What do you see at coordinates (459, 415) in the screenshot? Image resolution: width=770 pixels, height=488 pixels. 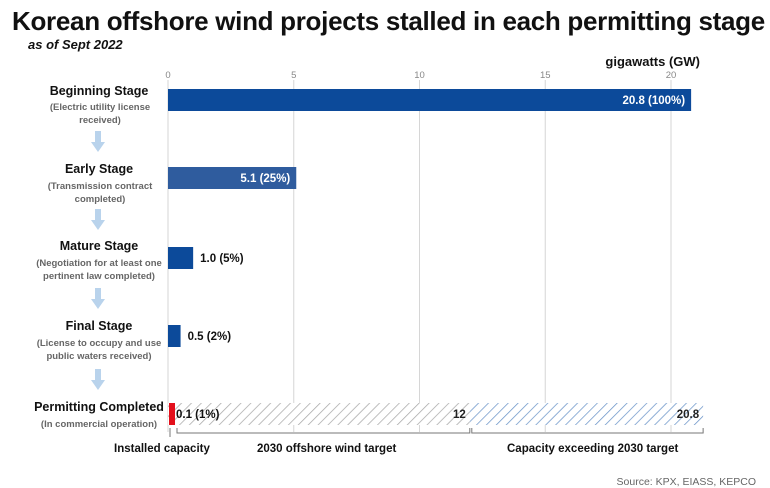 I see `target-value-label: 12` at bounding box center [459, 415].